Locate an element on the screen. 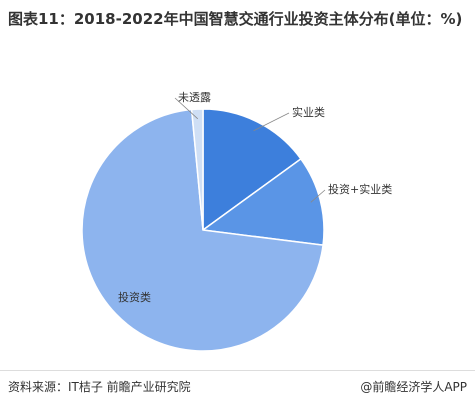  slice-label: 投资+实业类 is located at coordinates (360, 189).